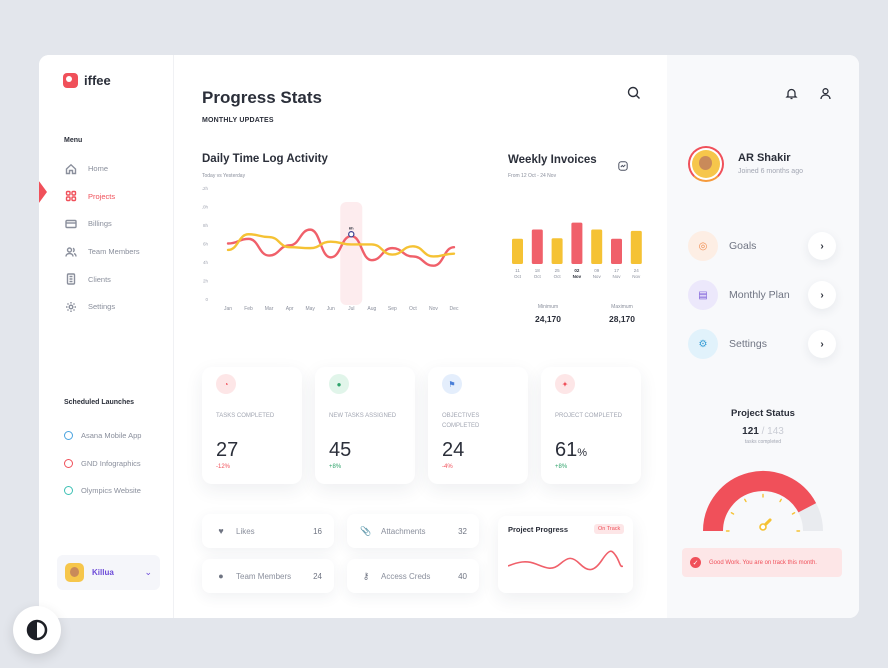  Describe the element at coordinates (623, 166) in the screenshot. I see `chart-icon` at that location.